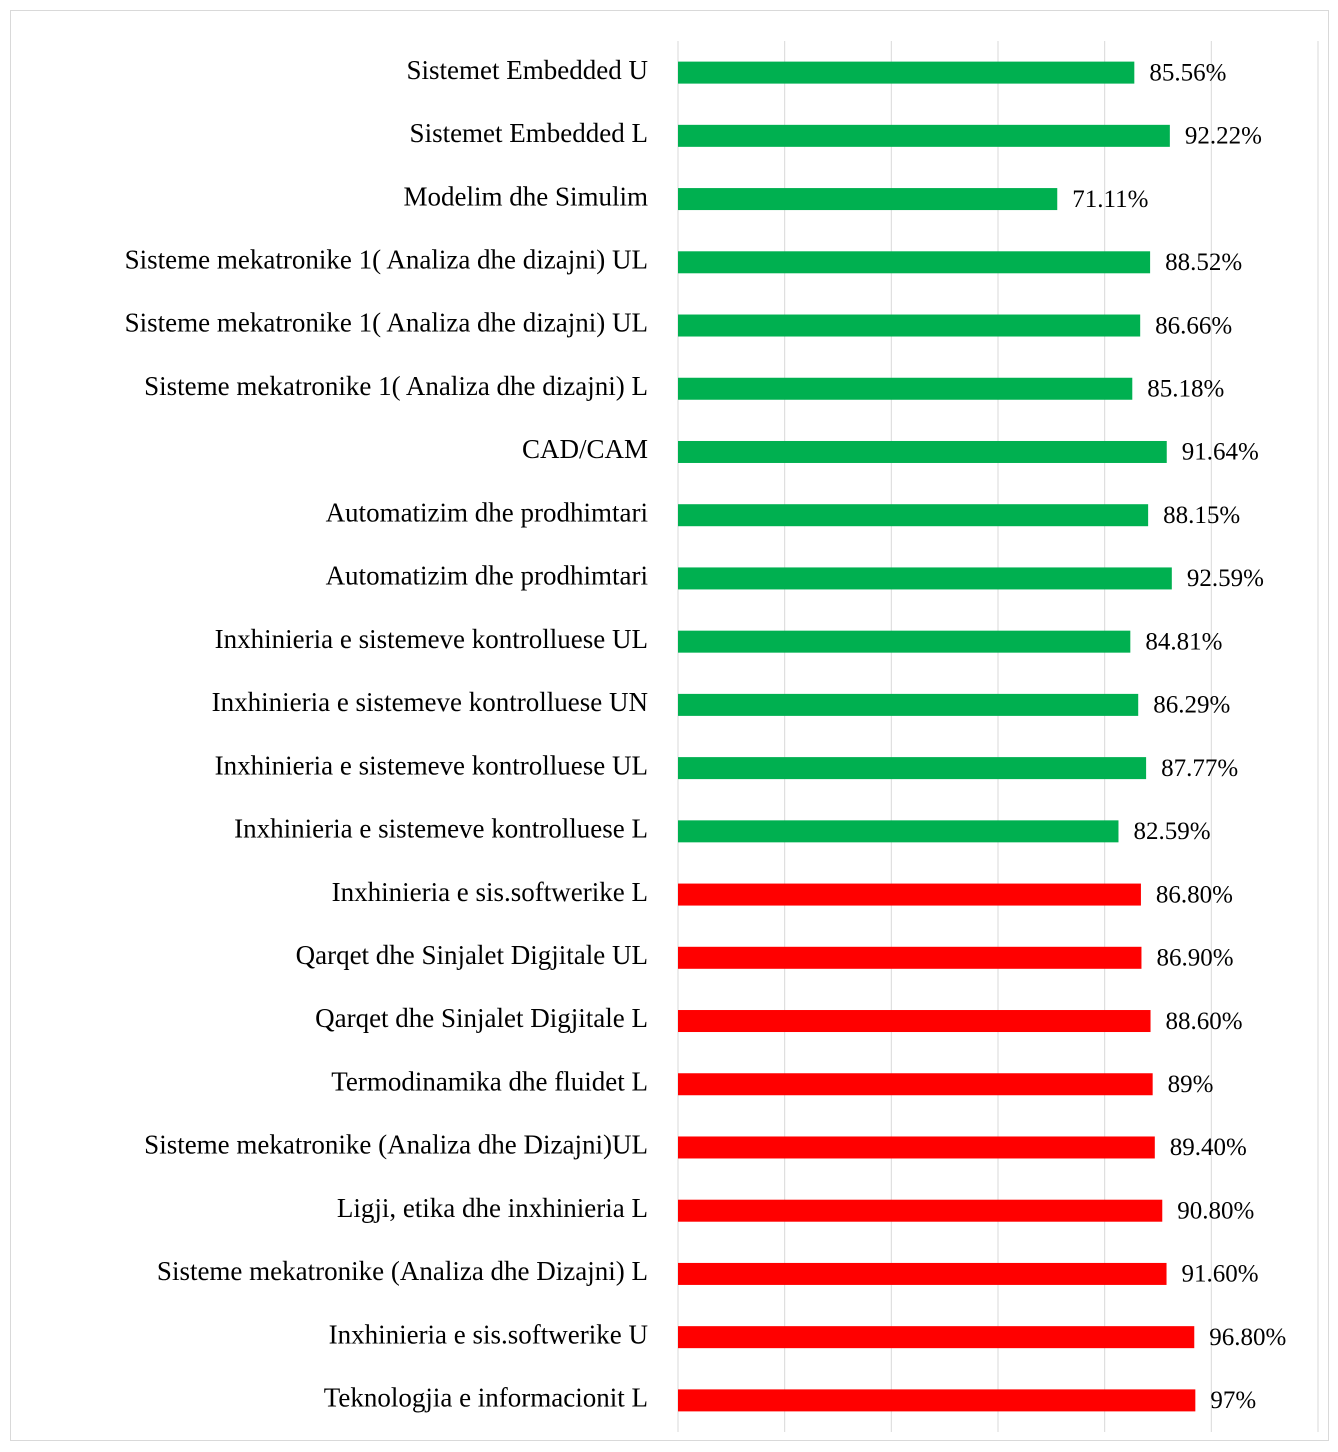 Image resolution: width=1338 pixels, height=1452 pixels. Describe the element at coordinates (490, 892) in the screenshot. I see `y-tick-label: Inxhinieria e sis.softwerike L` at that location.